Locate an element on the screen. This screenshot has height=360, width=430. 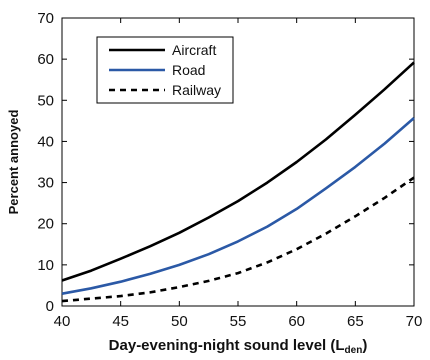
y-axis-title: Percent annoyed is located at coordinates (13, 162).